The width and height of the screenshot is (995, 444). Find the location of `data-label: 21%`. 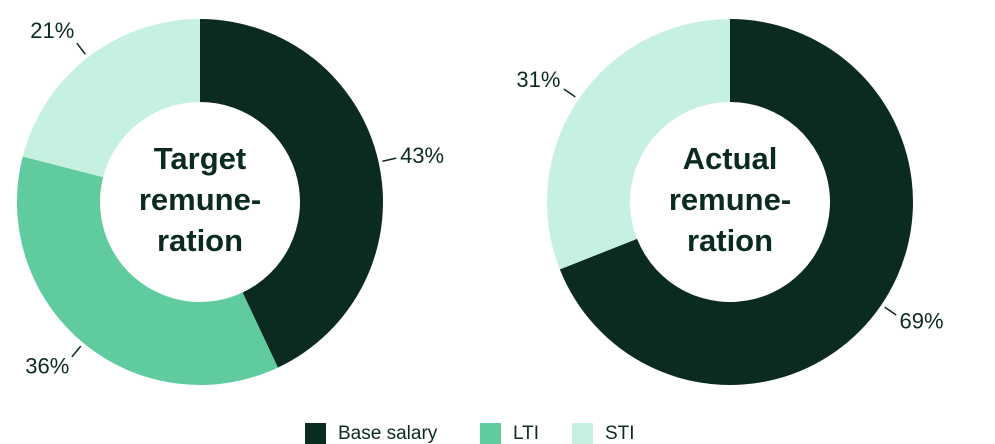

data-label: 21% is located at coordinates (52, 30).